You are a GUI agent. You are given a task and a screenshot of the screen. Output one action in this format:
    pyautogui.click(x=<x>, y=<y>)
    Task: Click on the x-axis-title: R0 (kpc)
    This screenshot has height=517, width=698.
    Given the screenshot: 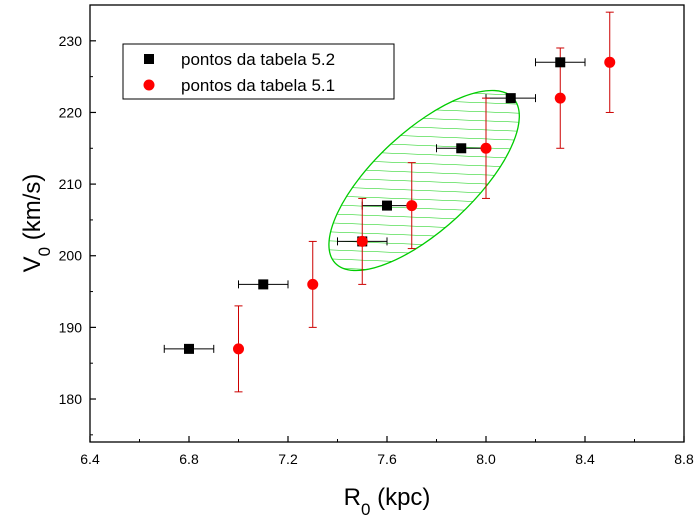 What is the action you would take?
    pyautogui.click(x=387, y=500)
    